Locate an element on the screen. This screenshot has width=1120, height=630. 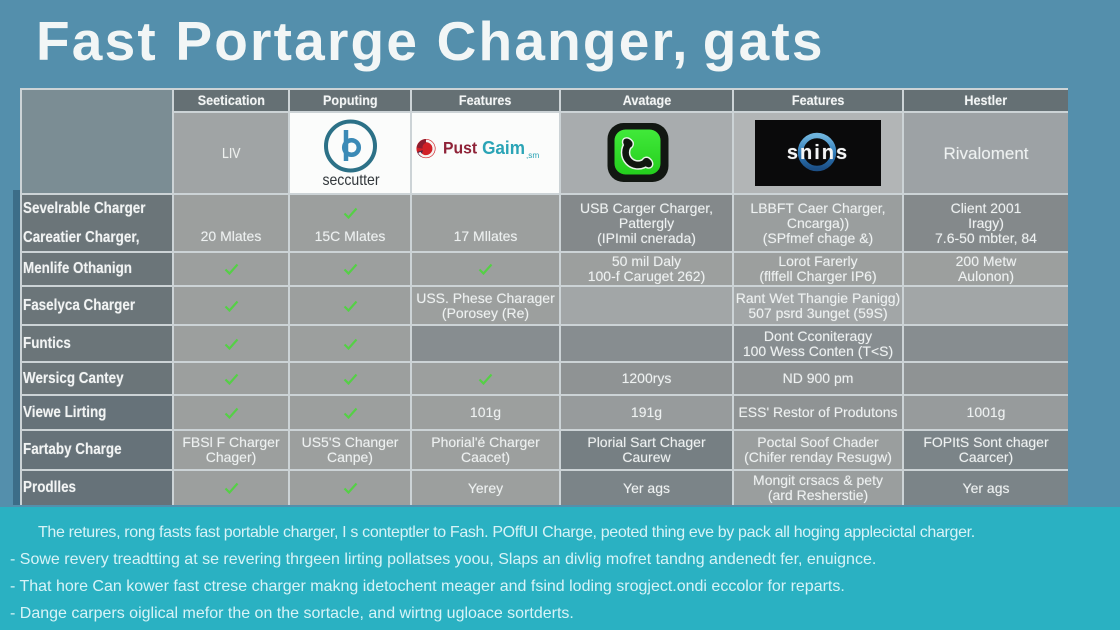
svg-text: seccutter is located at coordinates (350, 180).